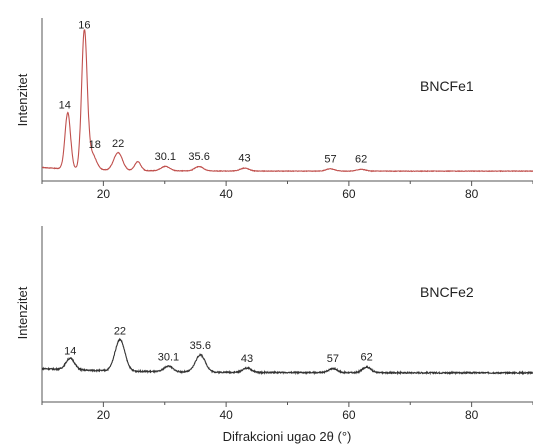 The height and width of the screenshot is (448, 533). I want to click on peak-label-bncfe1-57: 57, so click(330, 159).